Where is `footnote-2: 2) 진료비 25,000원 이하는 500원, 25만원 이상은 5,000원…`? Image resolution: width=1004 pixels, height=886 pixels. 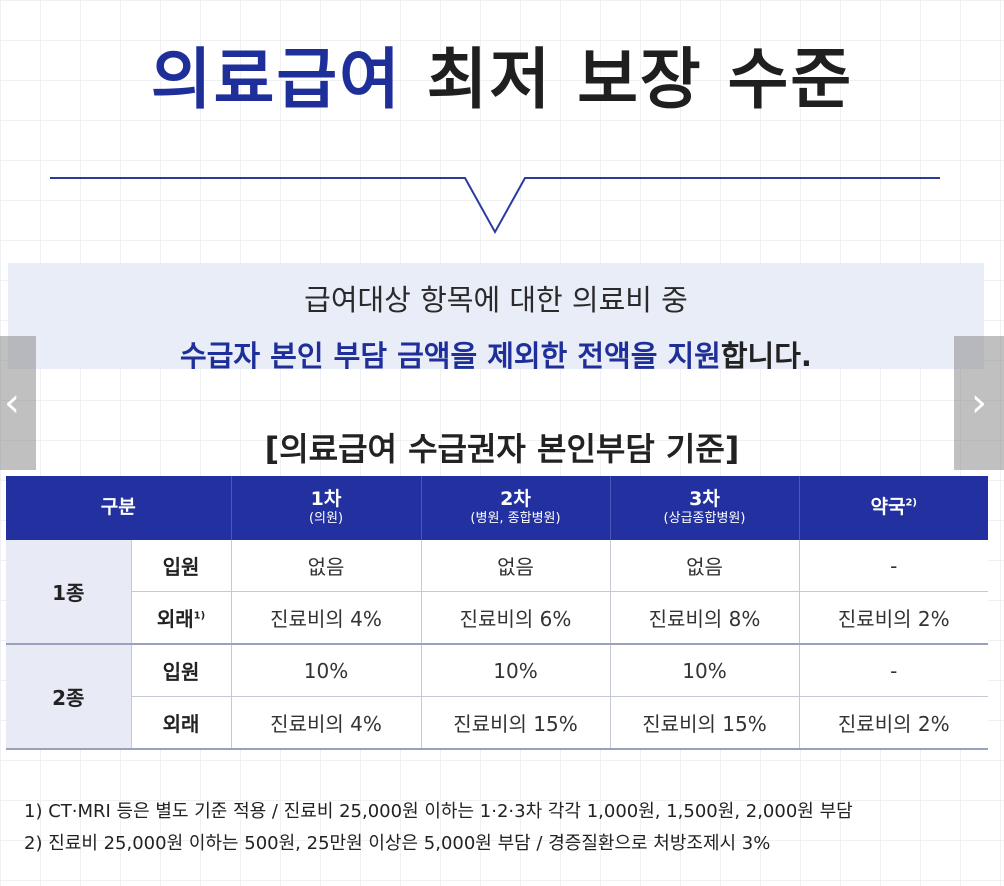
footnote-2: 2) 진료비 25,000원 이하는 500원, 25만원 이상은 5,000원… is located at coordinates (397, 843).